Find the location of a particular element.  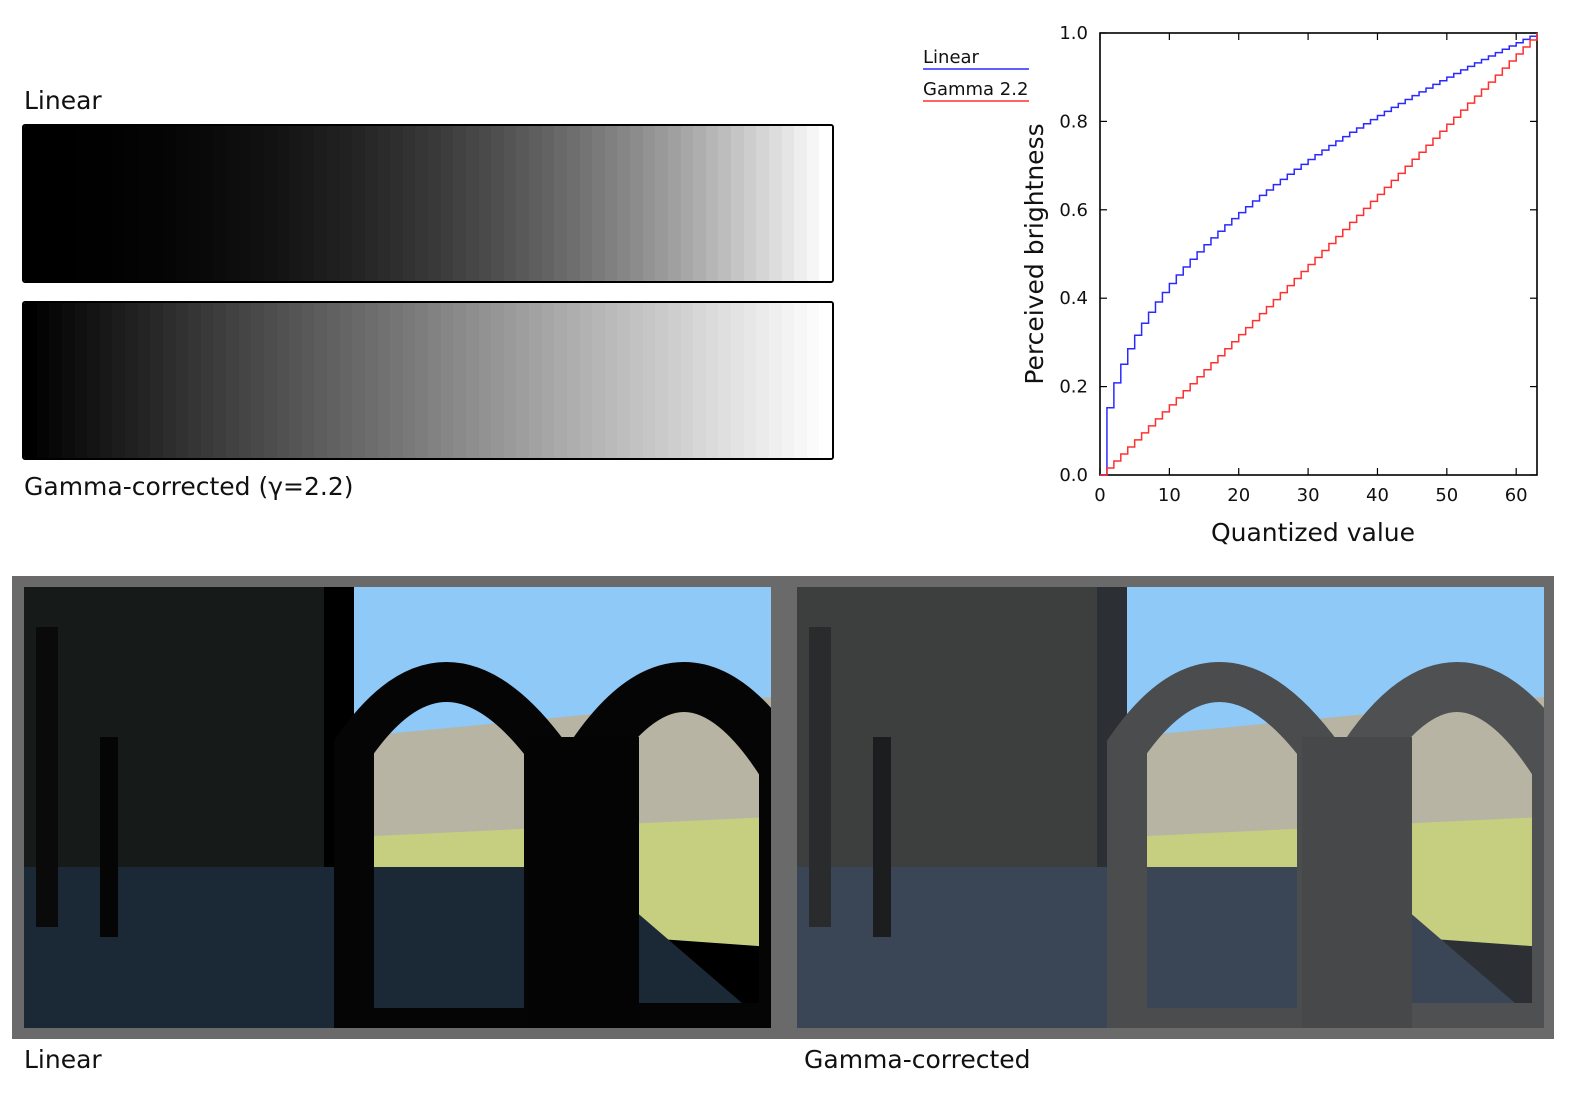

x-tick-label: 50 is located at coordinates (1446, 495).